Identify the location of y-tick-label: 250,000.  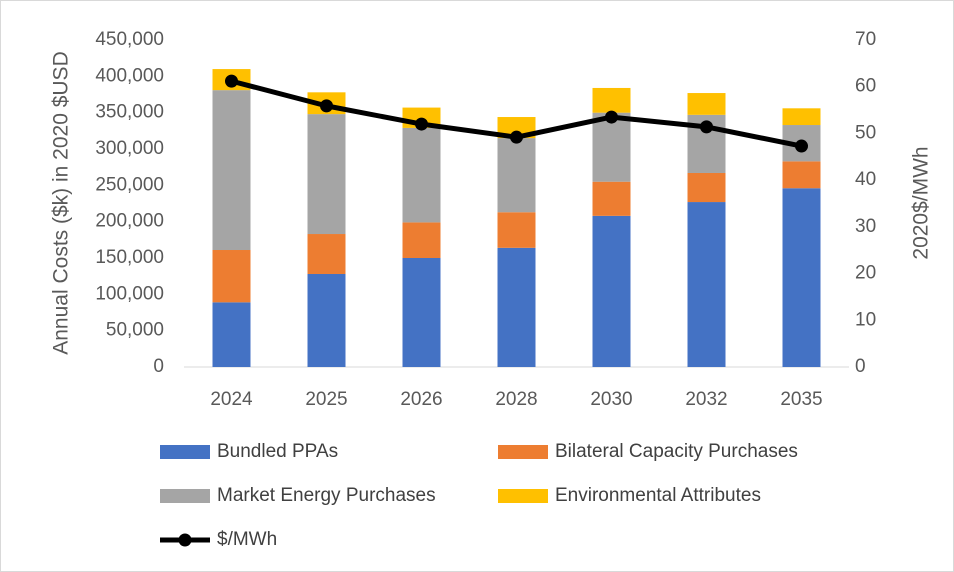
(129, 184).